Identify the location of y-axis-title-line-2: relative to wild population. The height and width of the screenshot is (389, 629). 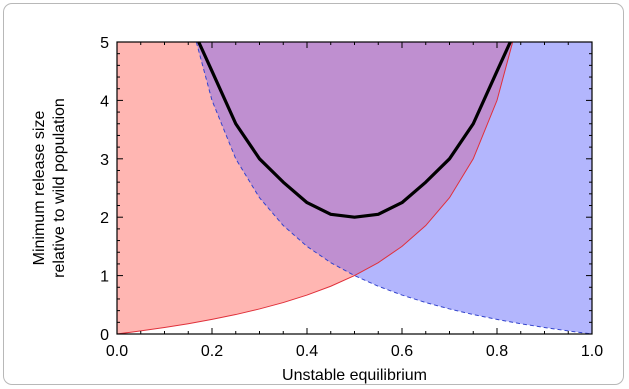
(59, 188).